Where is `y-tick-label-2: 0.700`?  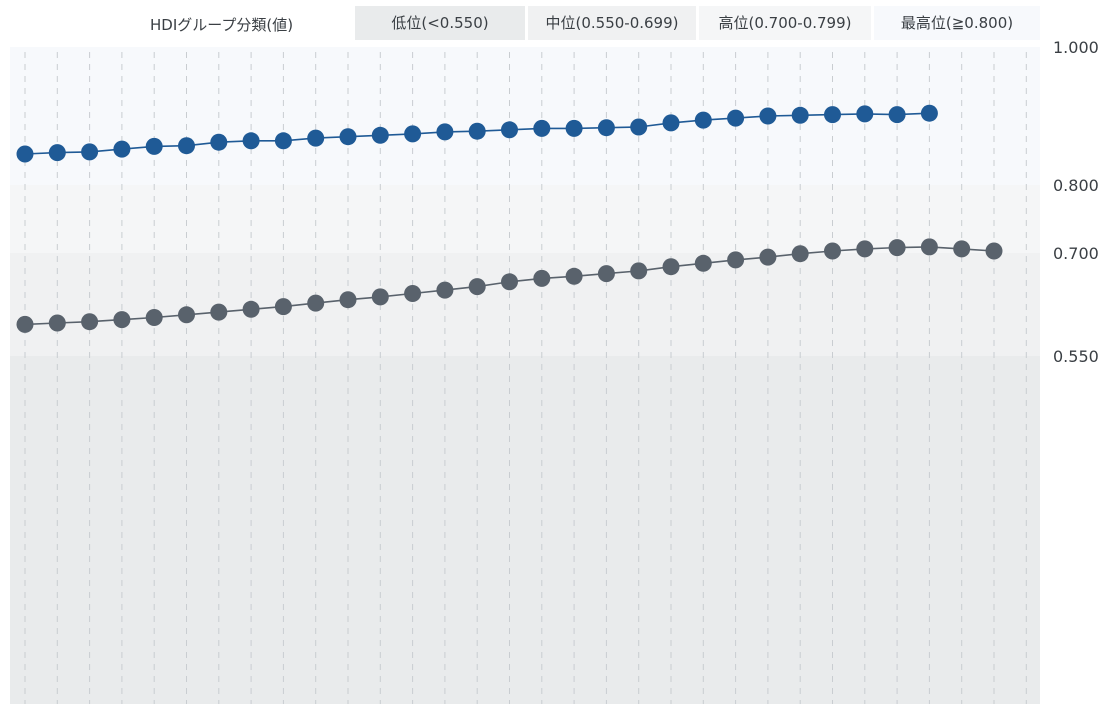 y-tick-label-2: 0.700 is located at coordinates (1076, 253).